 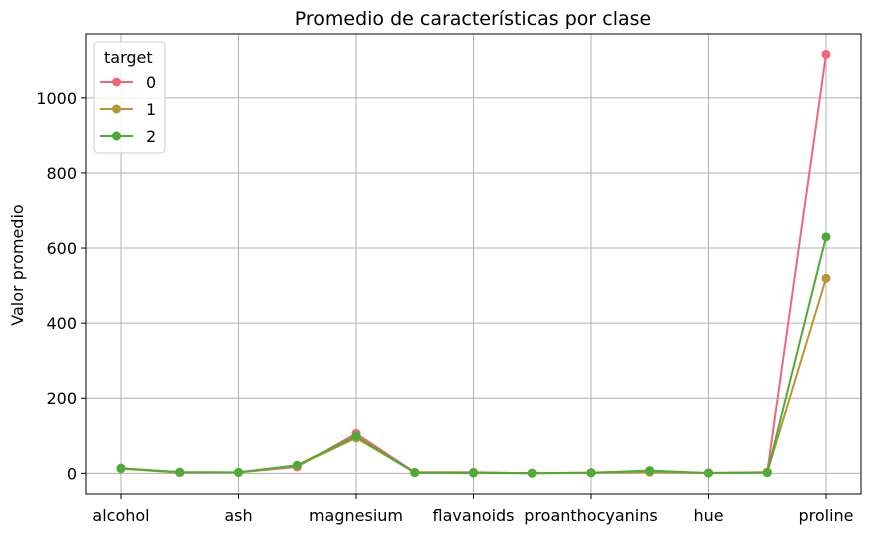 I want to click on y-axis-label: Valor promedio, so click(x=17, y=264).